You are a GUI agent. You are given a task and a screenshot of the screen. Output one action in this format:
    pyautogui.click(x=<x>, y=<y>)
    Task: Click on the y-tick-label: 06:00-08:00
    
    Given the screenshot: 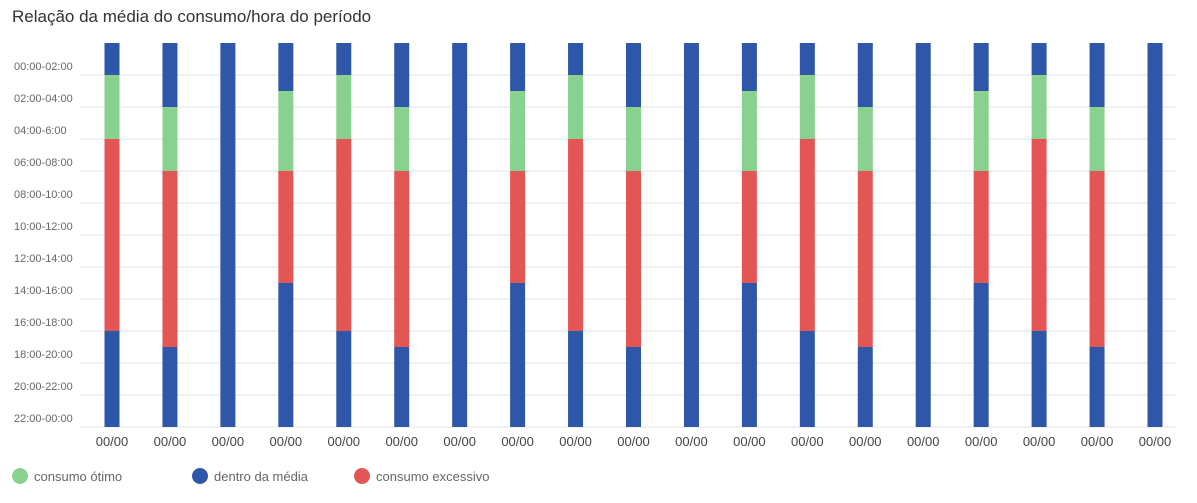 What is the action you would take?
    pyautogui.click(x=43, y=163)
    